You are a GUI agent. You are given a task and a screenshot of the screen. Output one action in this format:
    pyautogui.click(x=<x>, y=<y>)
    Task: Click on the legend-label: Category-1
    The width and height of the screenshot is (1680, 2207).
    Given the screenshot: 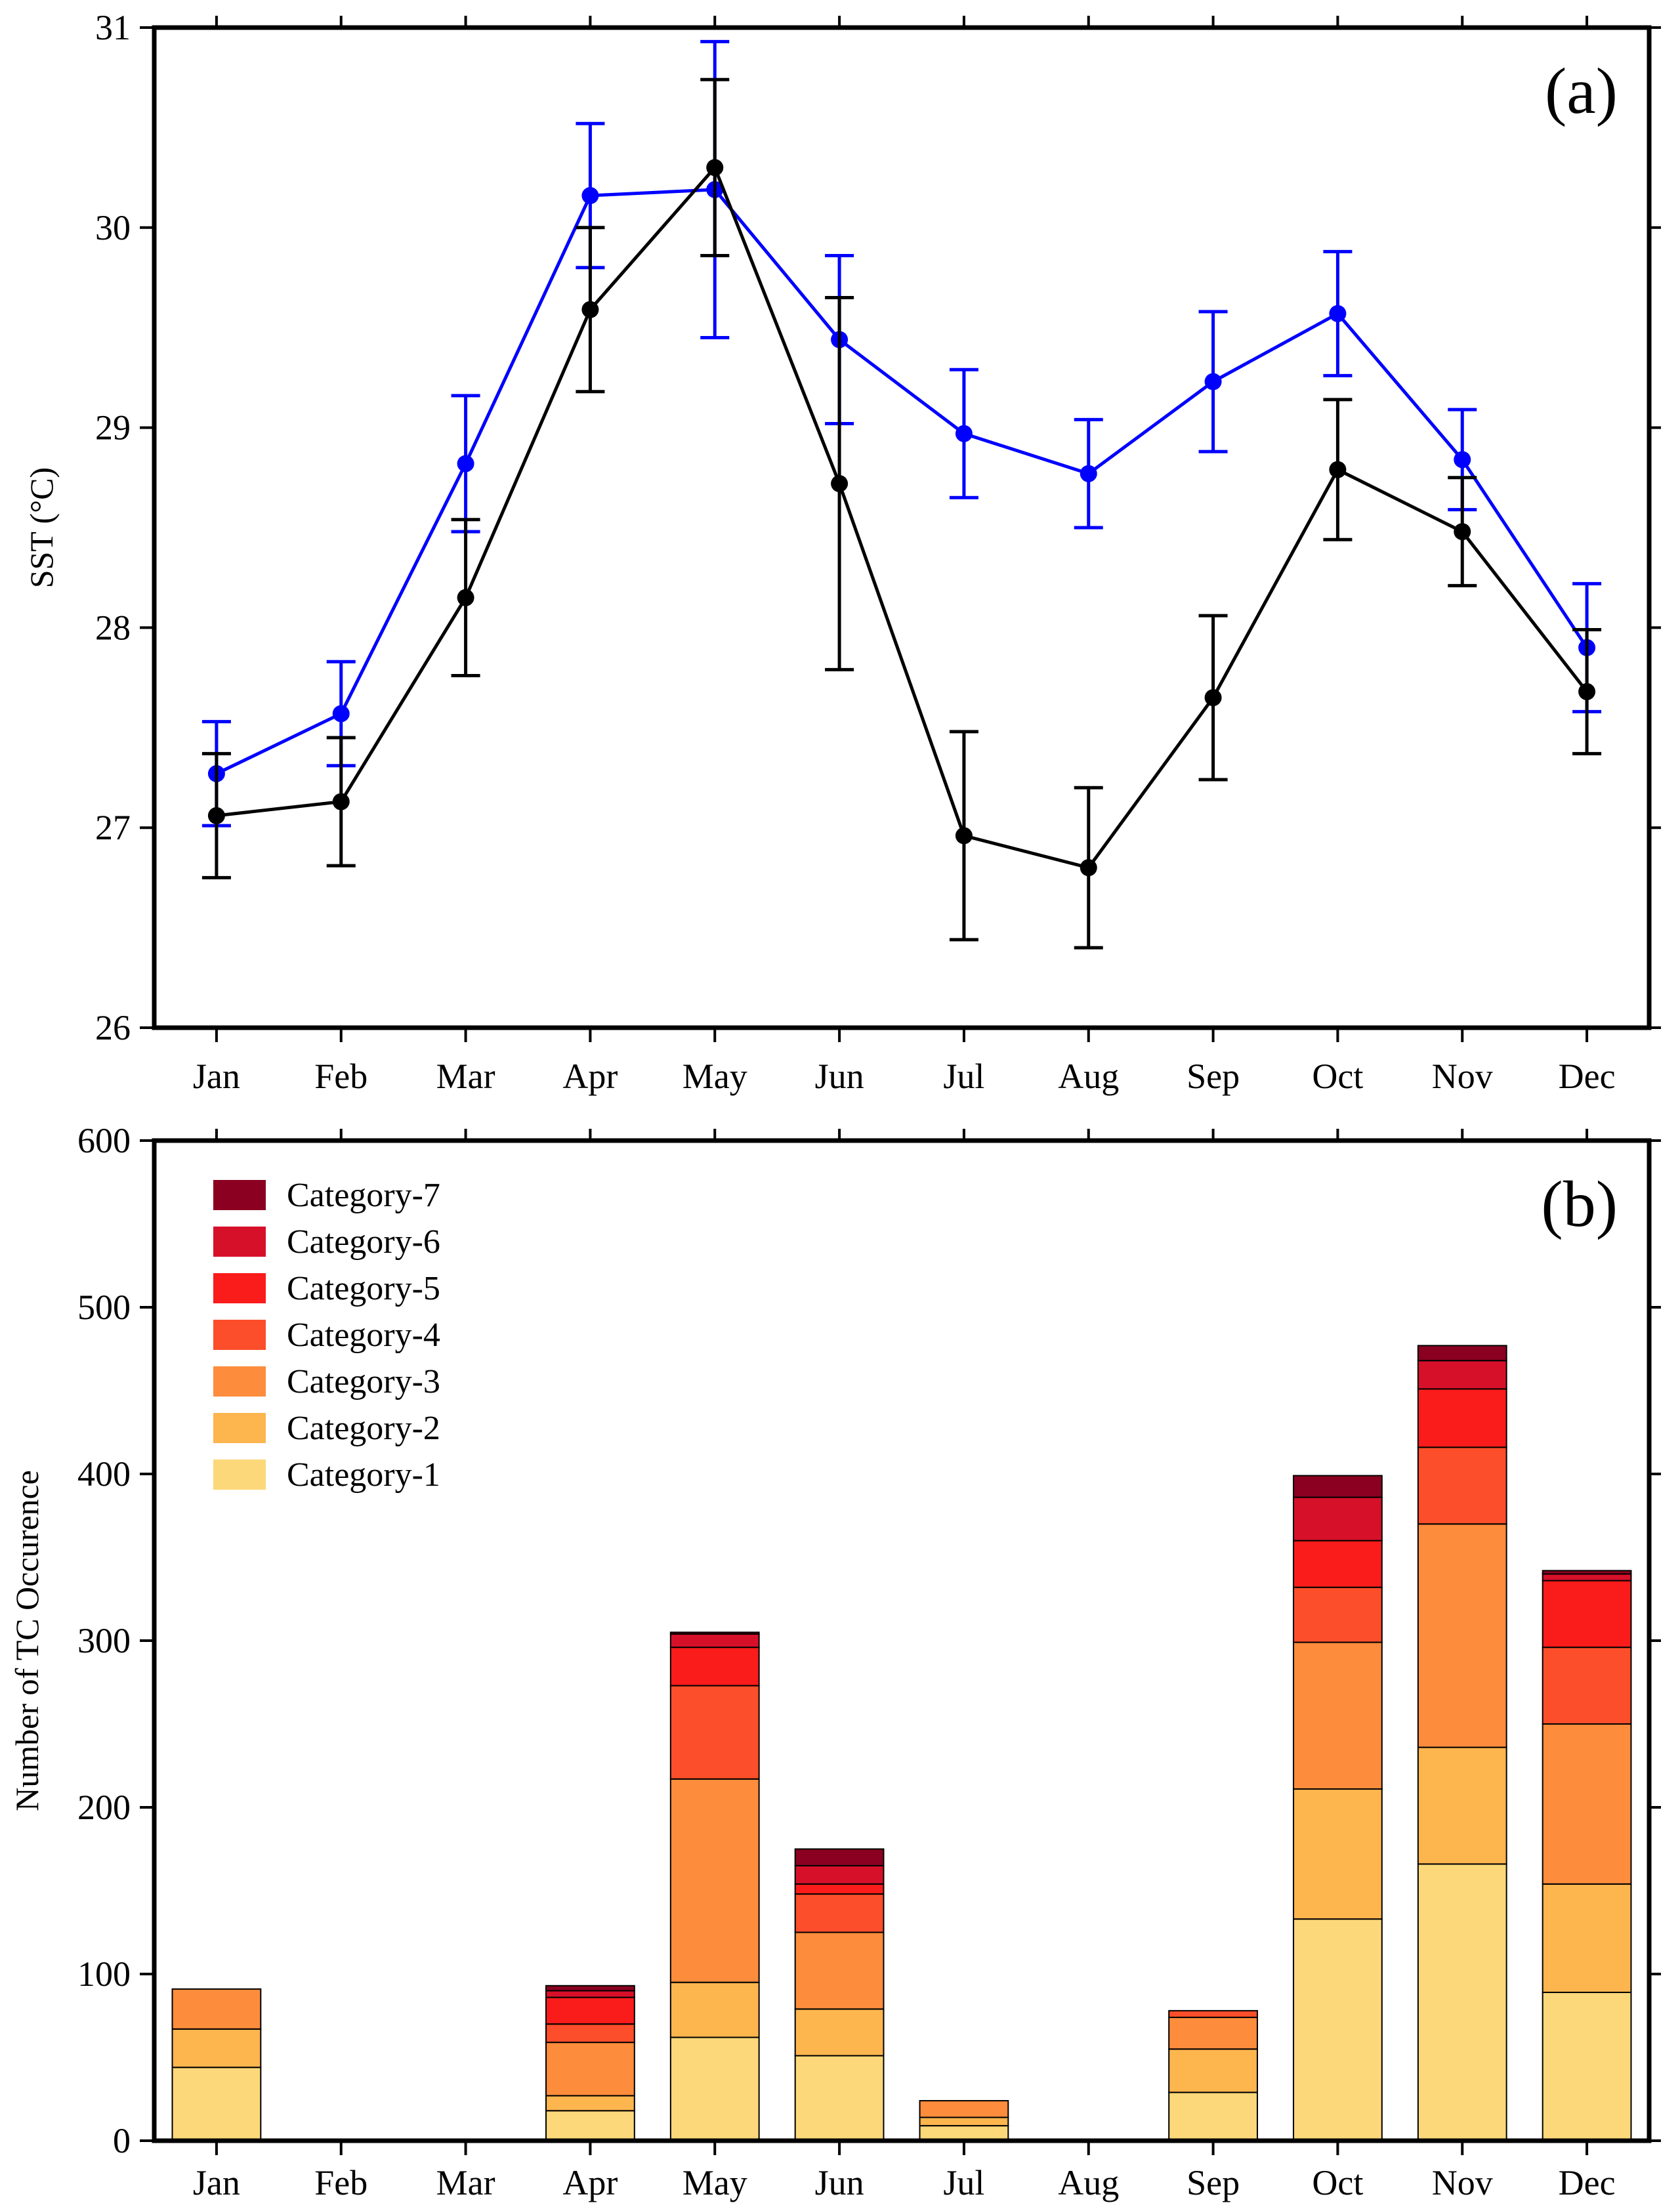 What is the action you would take?
    pyautogui.click(x=363, y=1475)
    